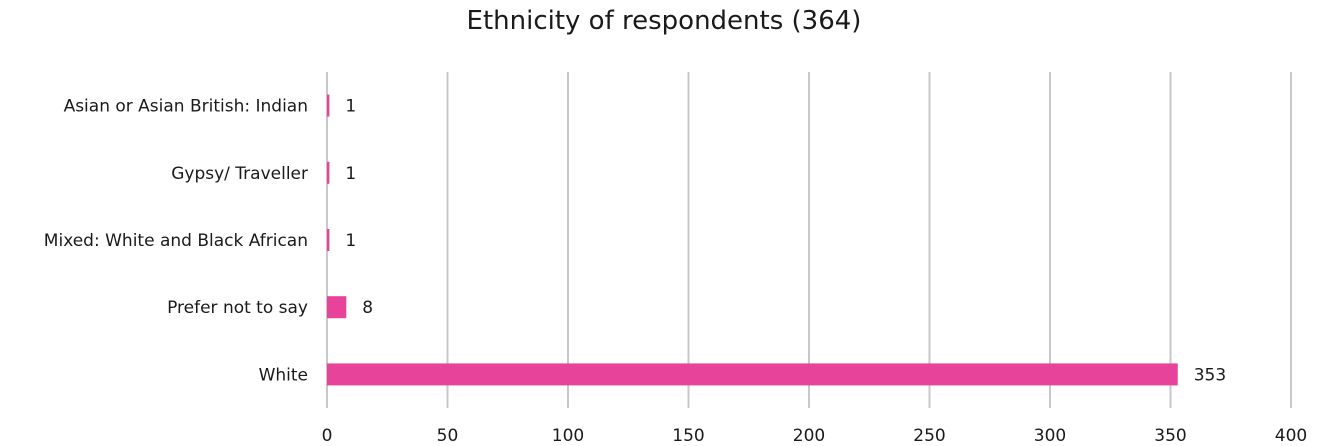 The width and height of the screenshot is (1328, 446). Describe the element at coordinates (809, 436) in the screenshot. I see `x-tick-label: 200` at that location.